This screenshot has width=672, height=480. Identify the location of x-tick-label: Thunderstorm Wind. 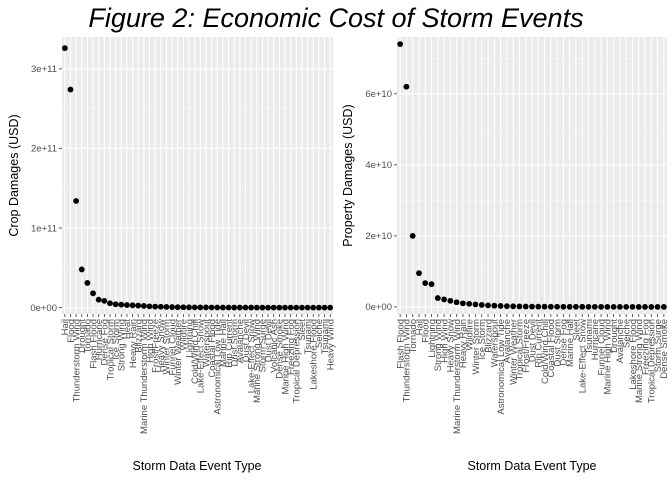
(407, 360).